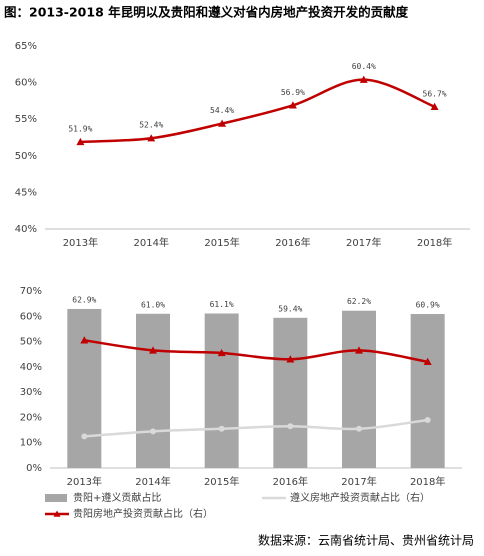  What do you see at coordinates (290, 308) in the screenshot?
I see `value-label: 59.4%` at bounding box center [290, 308].